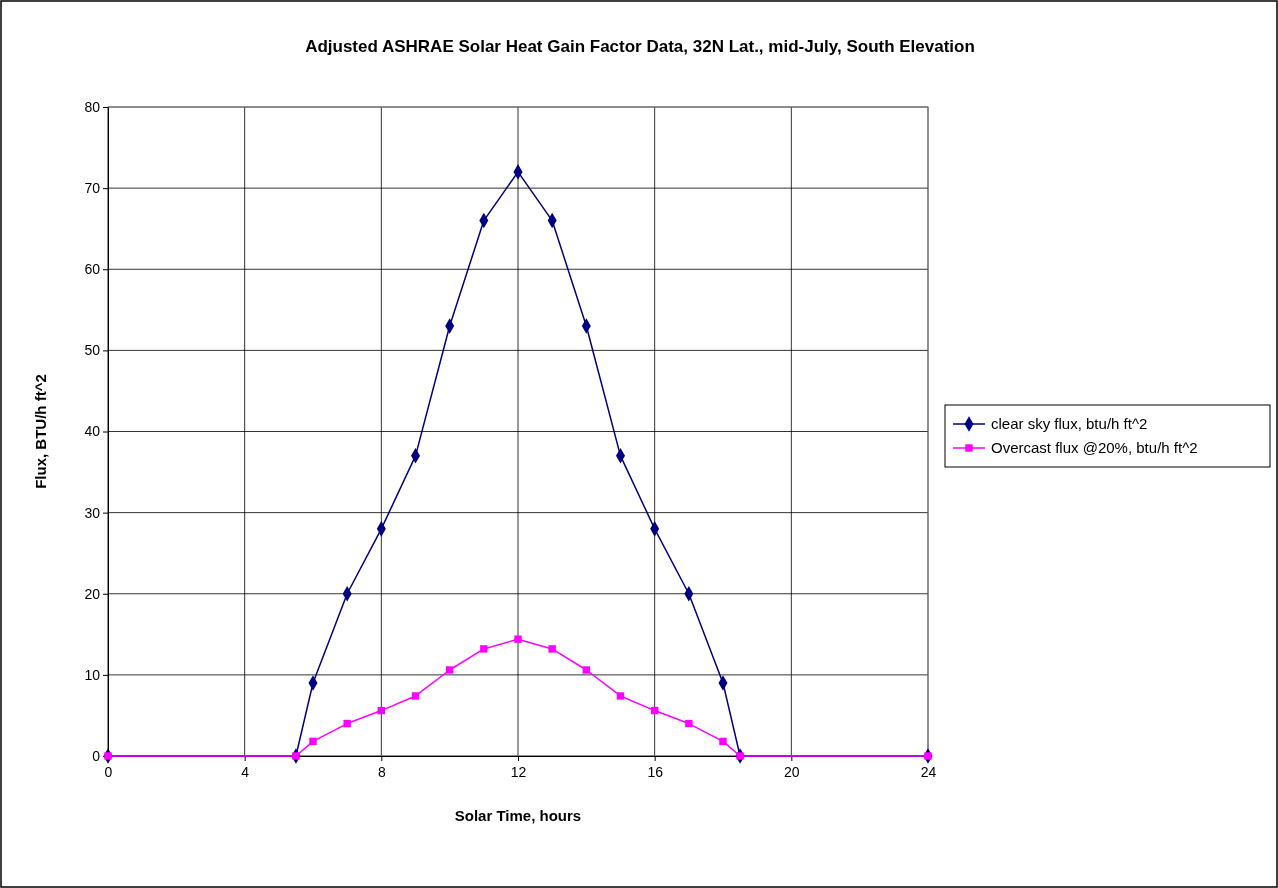  I want to click on x-tick-label: 20, so click(792, 771).